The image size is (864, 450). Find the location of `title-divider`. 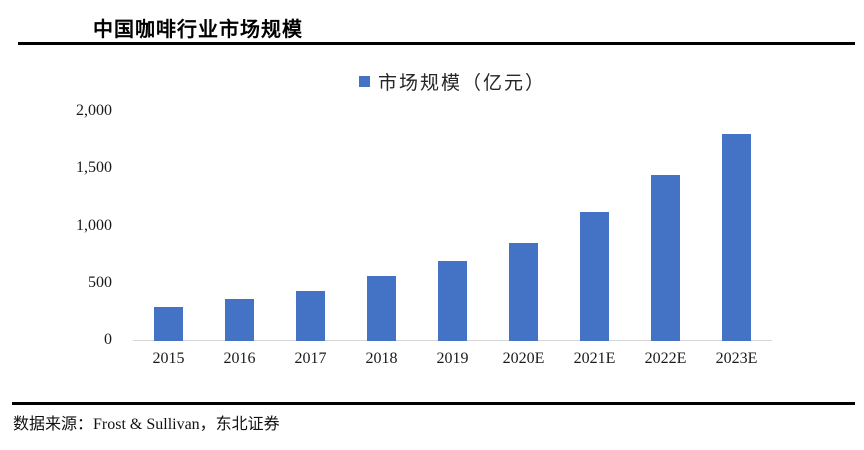

title-divider is located at coordinates (436, 43).